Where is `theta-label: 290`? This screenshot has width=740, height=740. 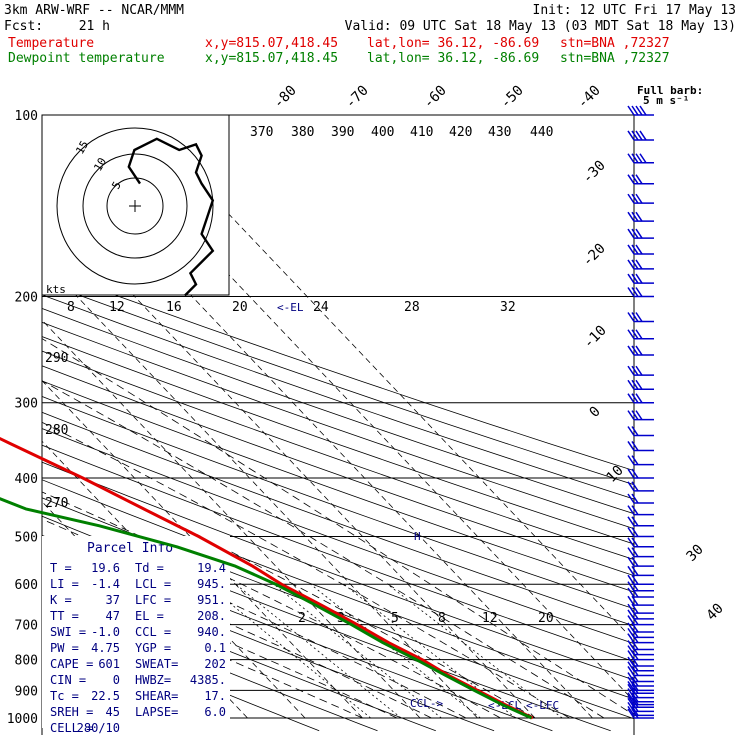
theta-label: 290 is located at coordinates (56, 358).